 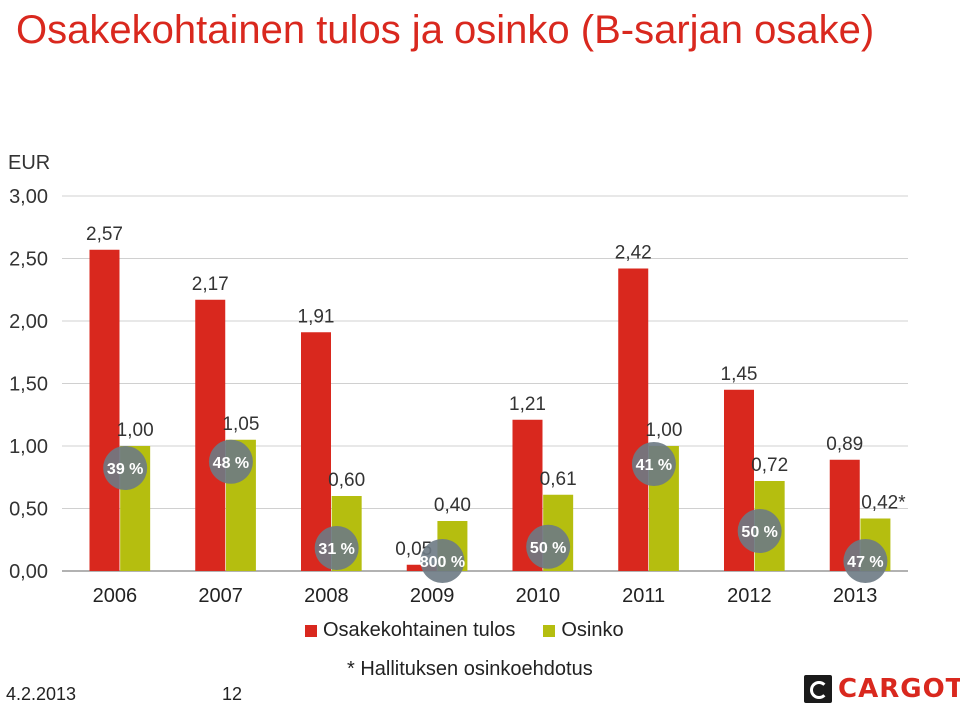 I want to click on legend-label-eps: Osakekohtainen tulos, so click(x=419, y=630).